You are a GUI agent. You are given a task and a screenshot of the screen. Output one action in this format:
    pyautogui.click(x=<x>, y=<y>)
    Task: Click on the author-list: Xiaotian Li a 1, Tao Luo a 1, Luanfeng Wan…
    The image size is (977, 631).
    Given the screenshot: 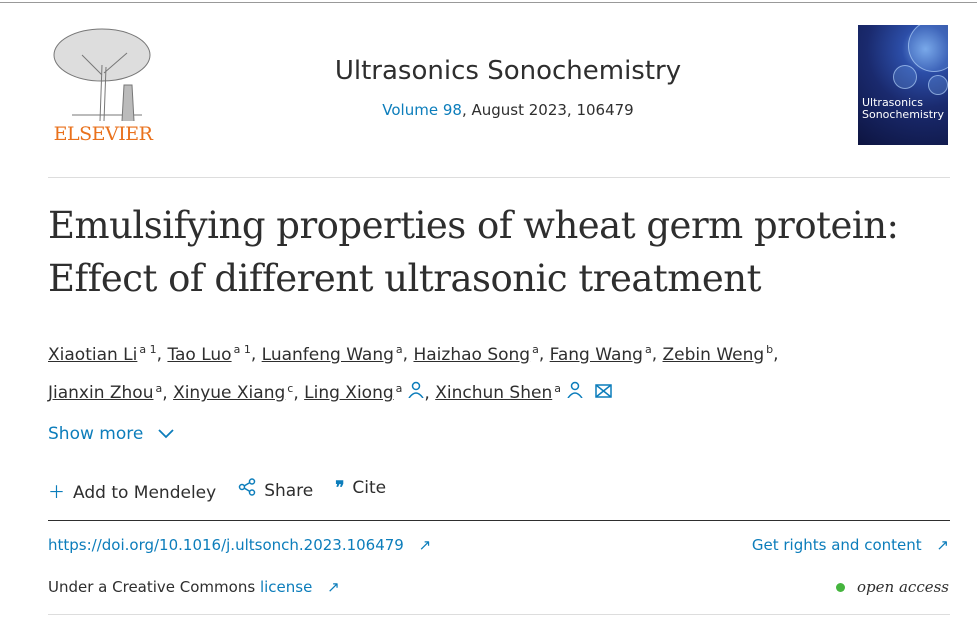 What is the action you would take?
    pyautogui.click(x=498, y=371)
    